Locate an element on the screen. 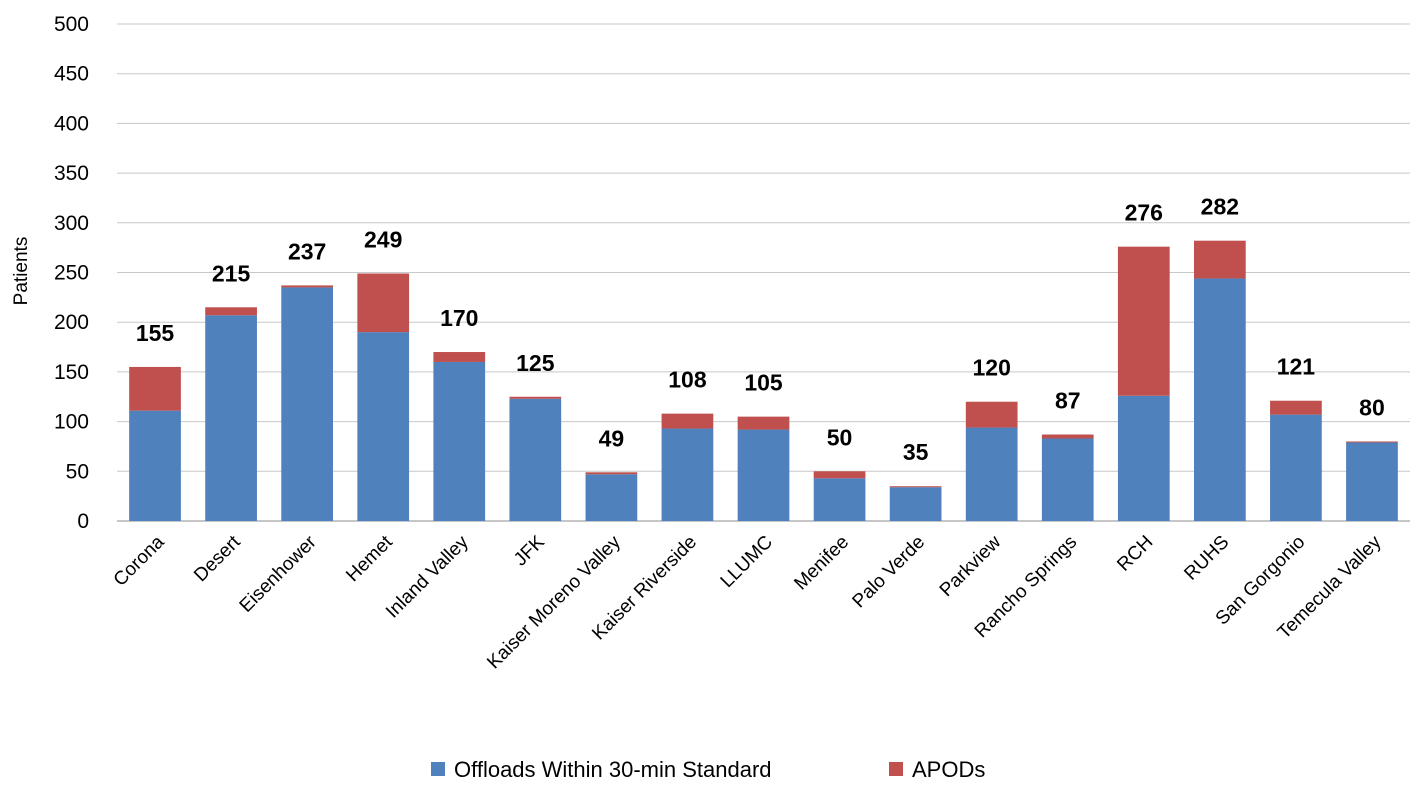 This screenshot has width=1419, height=788. x-category-label: RUHS is located at coordinates (1206, 558).